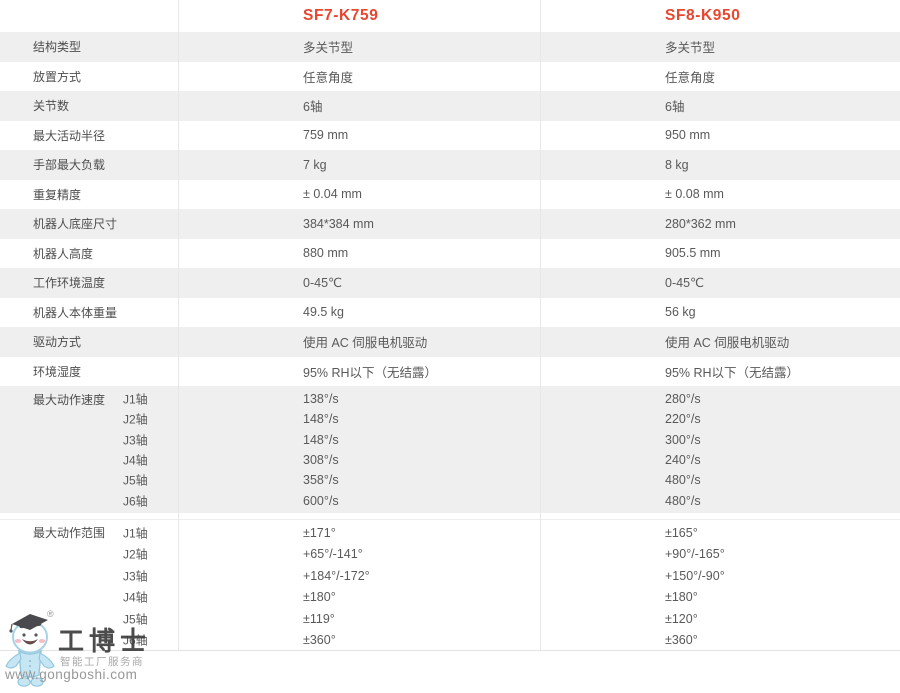  What do you see at coordinates (450, 136) in the screenshot?
I see `table-row: 最大活动半径 759 mm 950 mm` at bounding box center [450, 136].